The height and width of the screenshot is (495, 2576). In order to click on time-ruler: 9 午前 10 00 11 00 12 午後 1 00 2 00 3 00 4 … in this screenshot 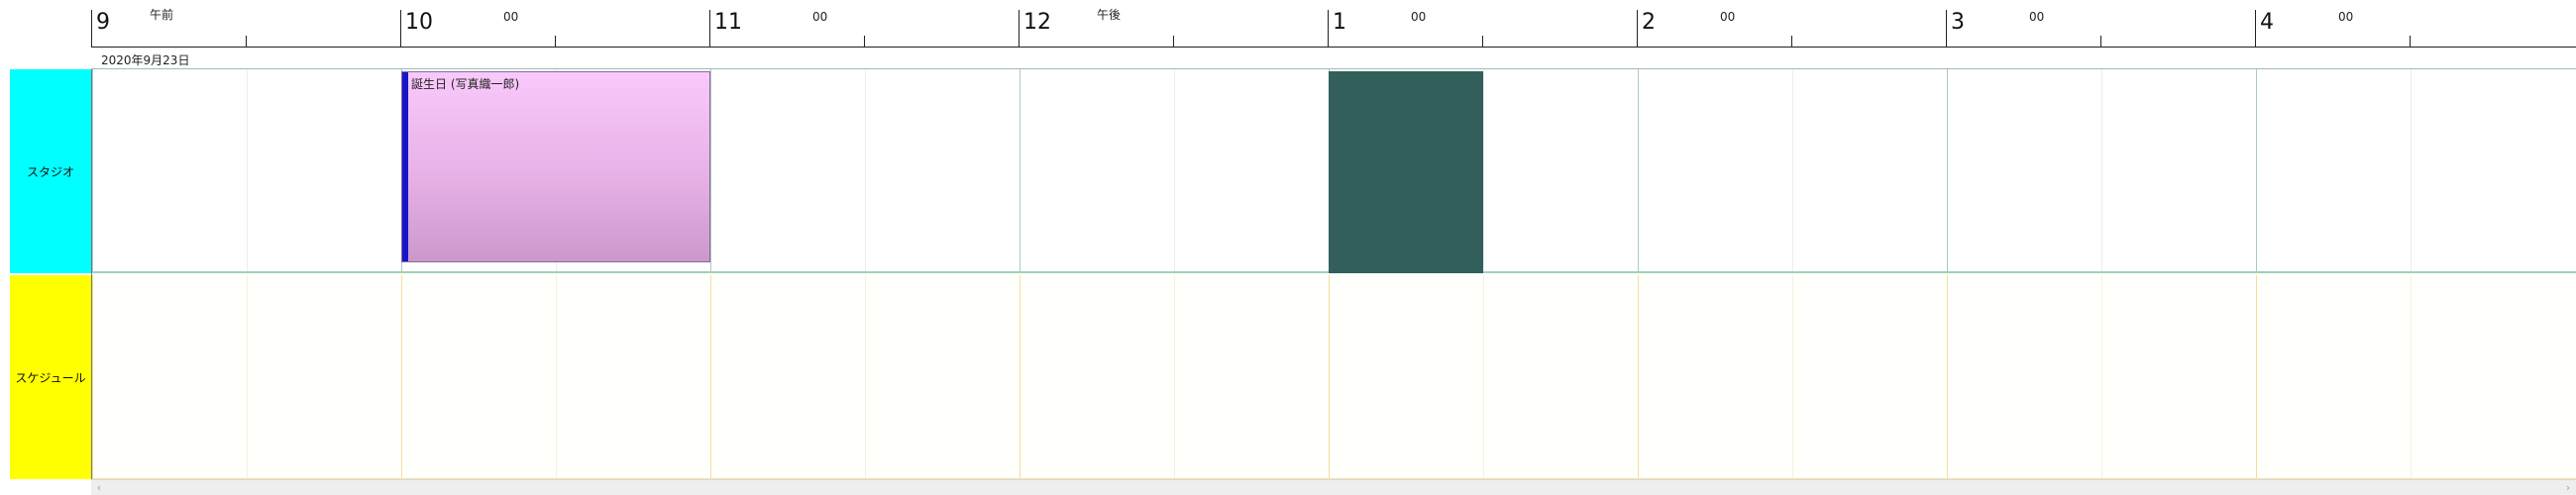, I will do `click(1333, 24)`.